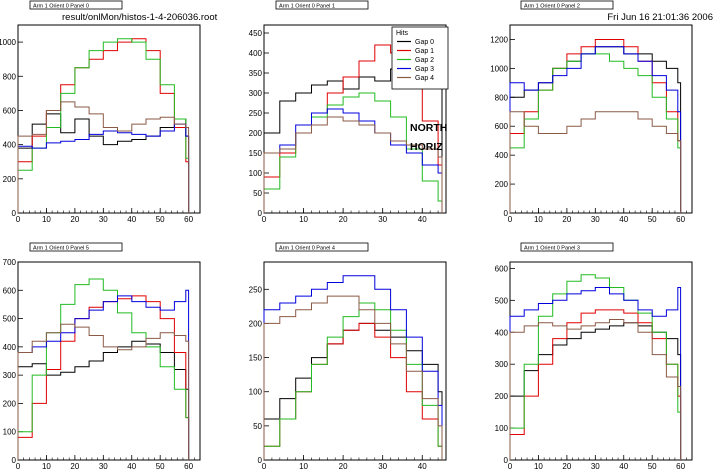 The width and height of the screenshot is (721, 474). I want to click on legend-entry: Gap 4, so click(424, 78).